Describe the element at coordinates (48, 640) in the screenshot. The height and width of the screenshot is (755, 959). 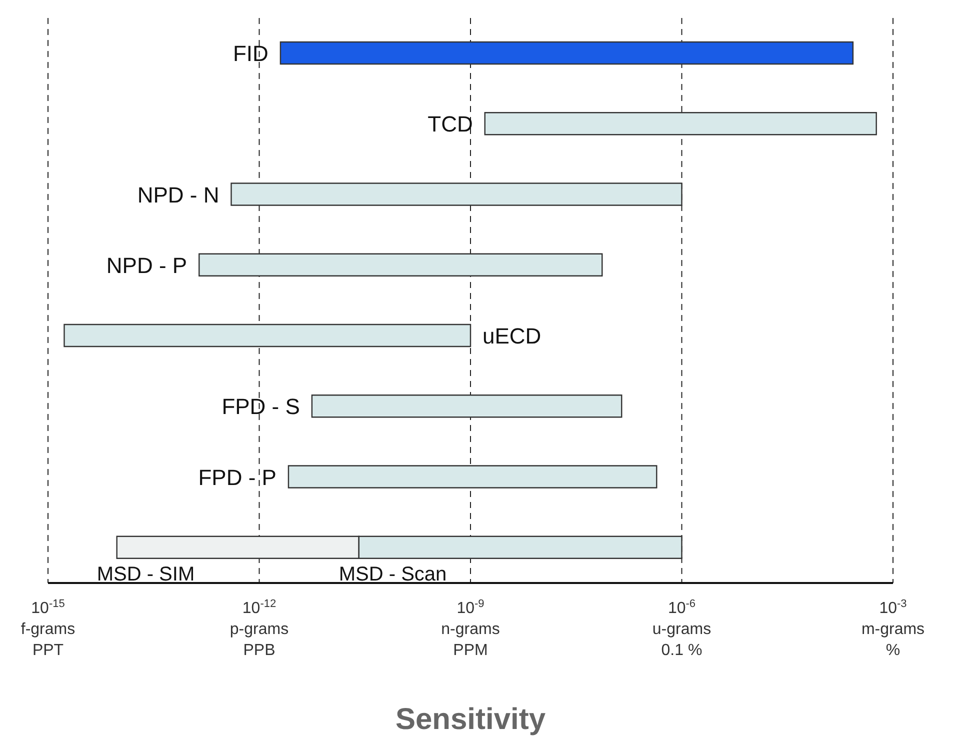
I see `text: f-grams PPT` at that location.